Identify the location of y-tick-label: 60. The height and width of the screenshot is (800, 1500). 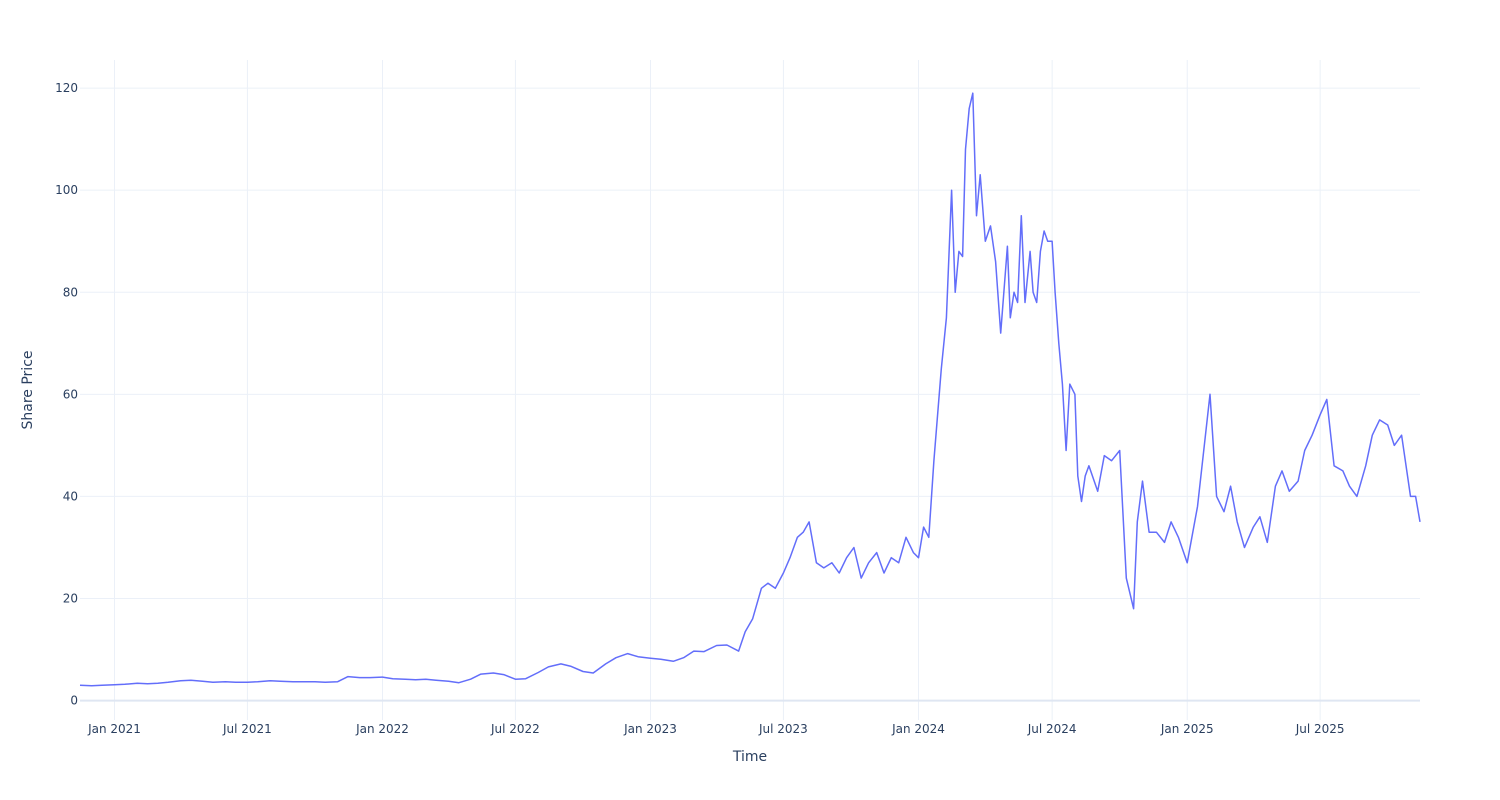
(70, 394).